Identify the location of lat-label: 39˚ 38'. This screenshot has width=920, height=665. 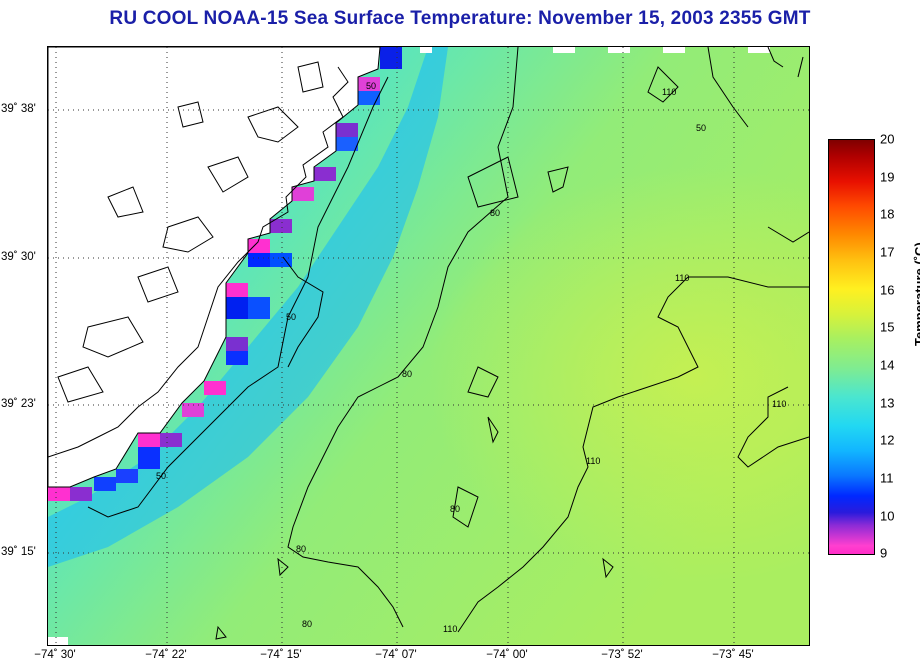
(18, 109).